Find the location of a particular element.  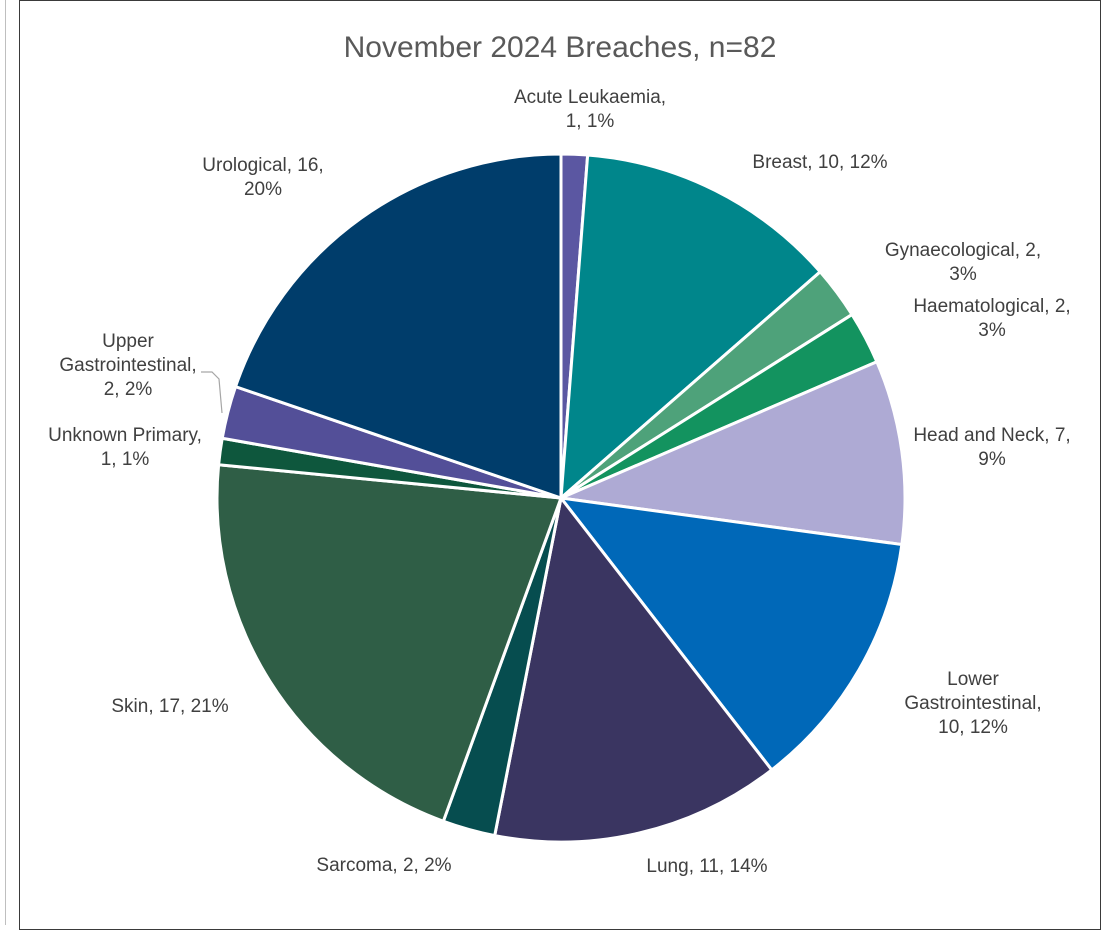

data-label-head-and-neck: Head and Neck, 7, 9% is located at coordinates (991, 447).